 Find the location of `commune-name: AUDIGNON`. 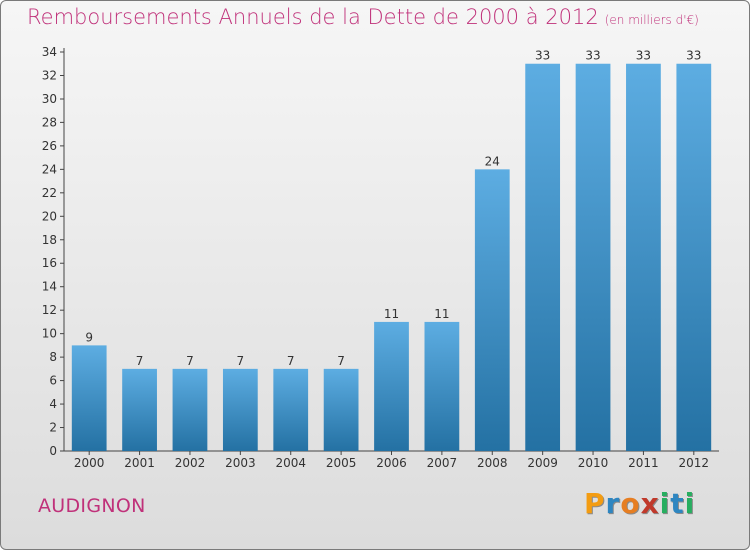

commune-name: AUDIGNON is located at coordinates (92, 506).